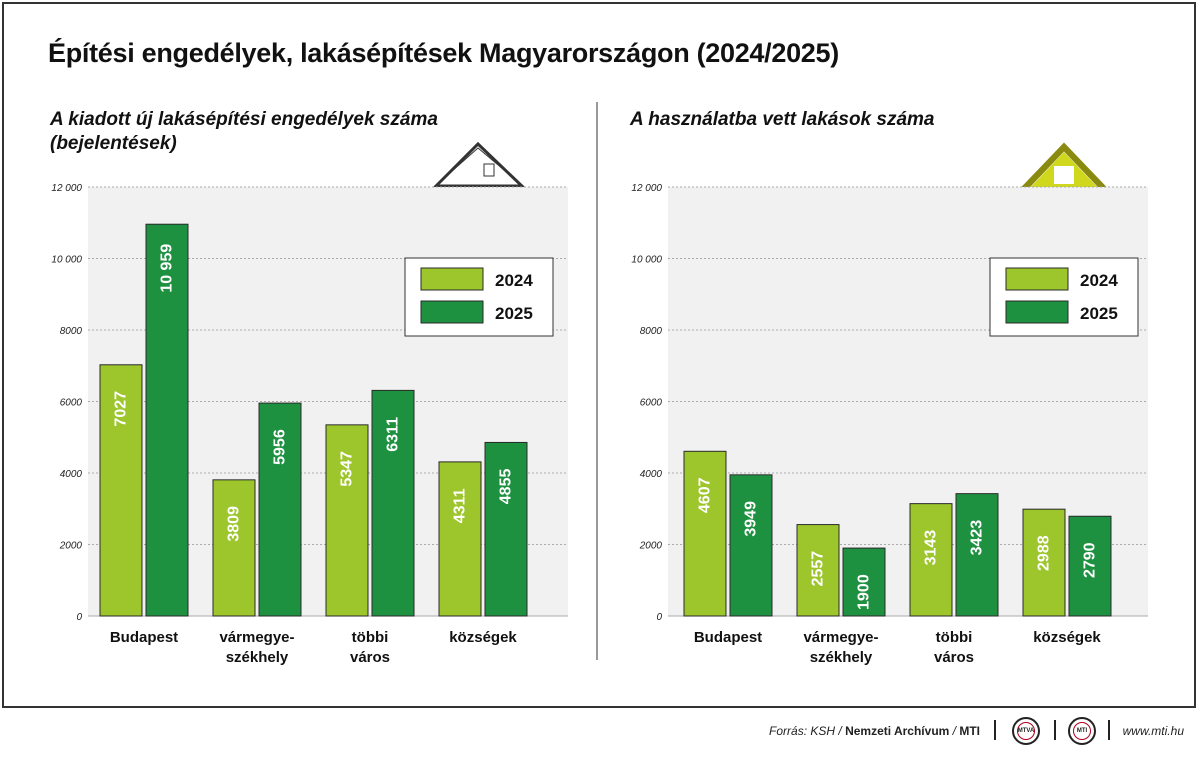  Describe the element at coordinates (931, 548) in the screenshot. I see `data-label: 3143` at that location.